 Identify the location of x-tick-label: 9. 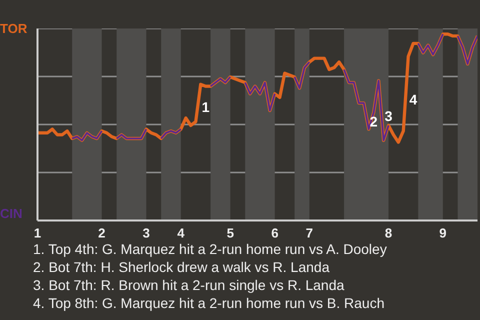
(443, 233).